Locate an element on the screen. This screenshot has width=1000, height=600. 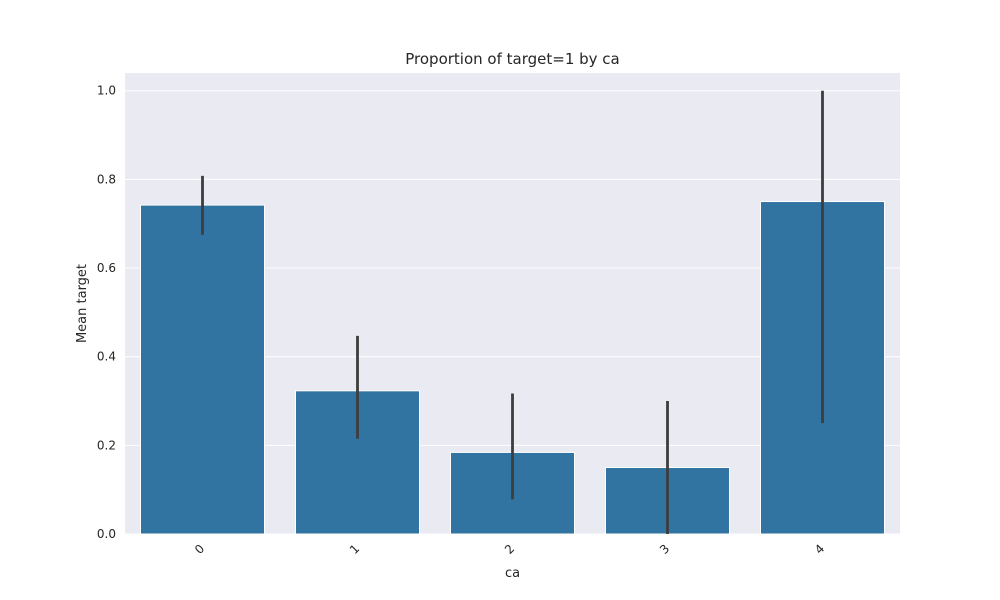
x-tick-label-2: 2 is located at coordinates (509, 549).